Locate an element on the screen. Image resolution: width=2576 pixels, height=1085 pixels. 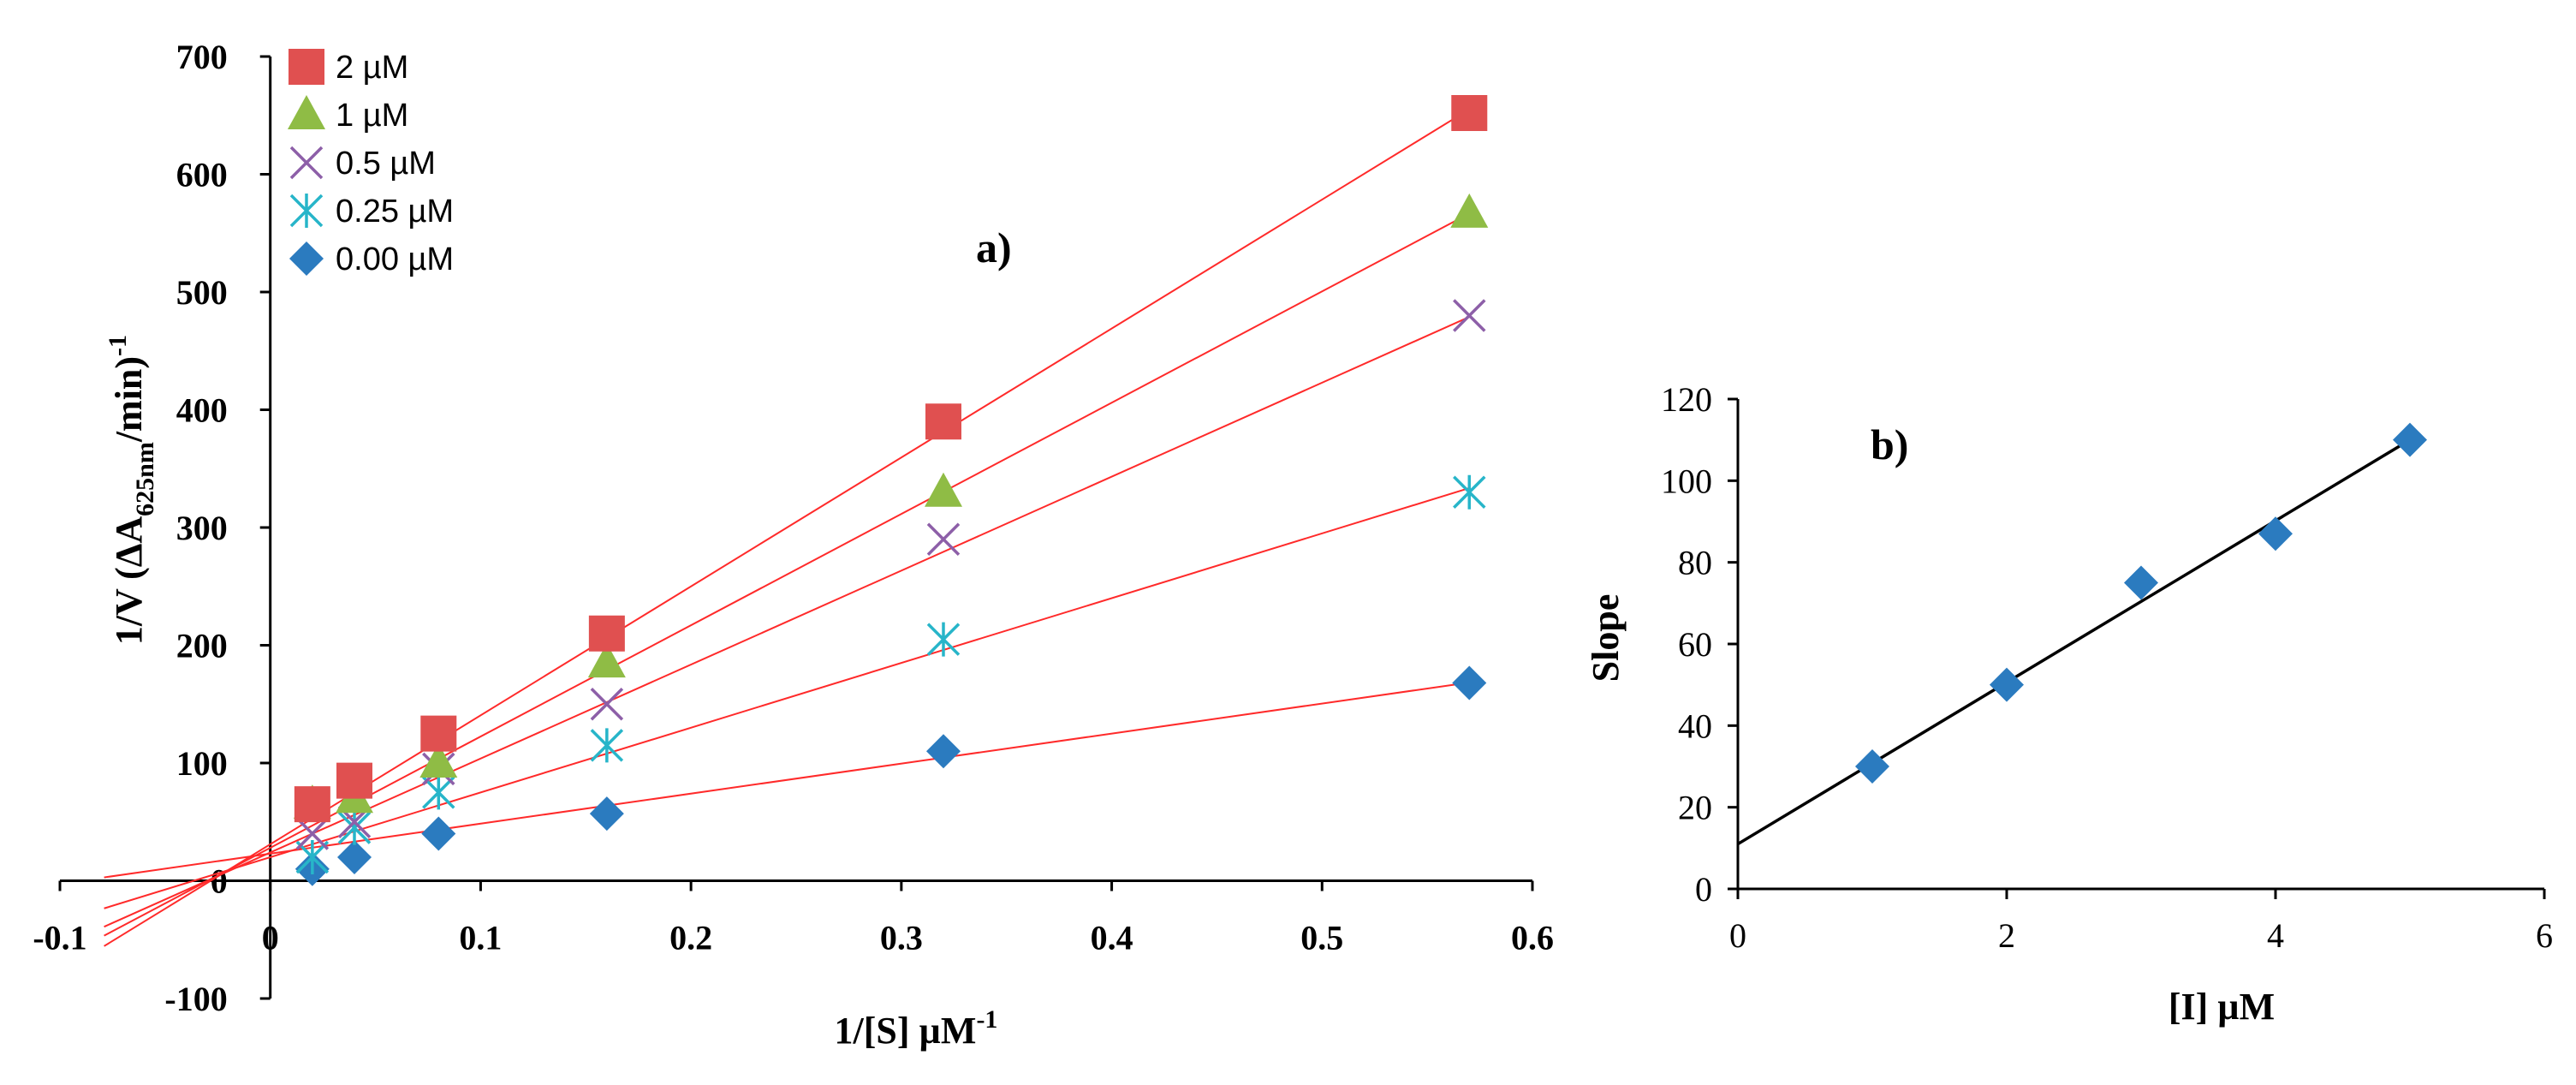
panel-a-x-tick-label: 0.4 is located at coordinates (1112, 938).